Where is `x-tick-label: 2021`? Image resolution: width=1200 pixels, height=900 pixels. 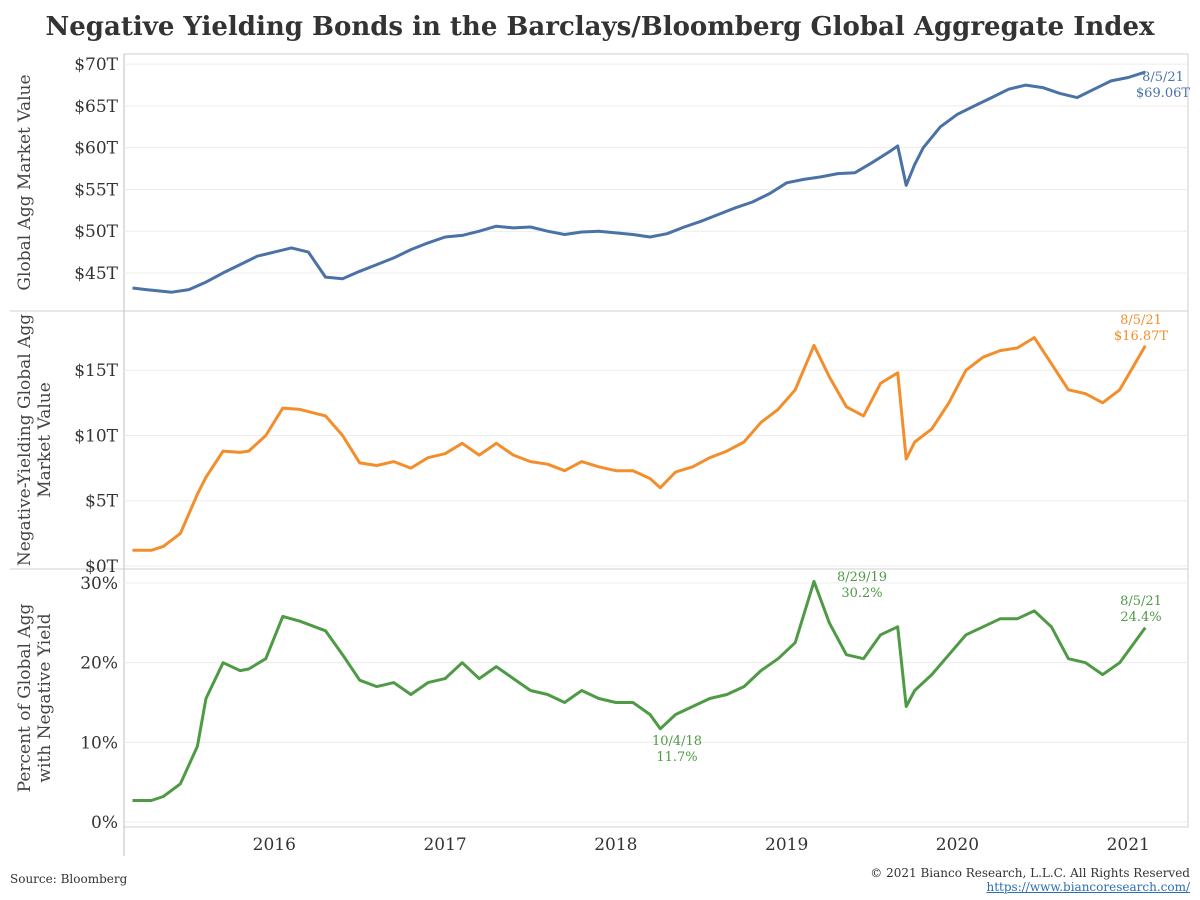 x-tick-label: 2021 is located at coordinates (1128, 845).